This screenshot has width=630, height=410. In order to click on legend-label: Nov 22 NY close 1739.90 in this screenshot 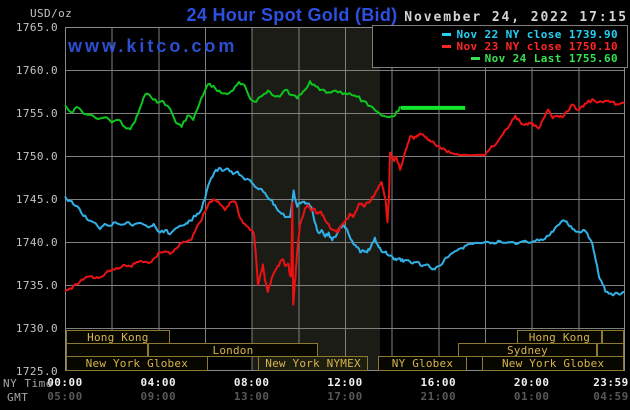, I will do `click(537, 34)`.